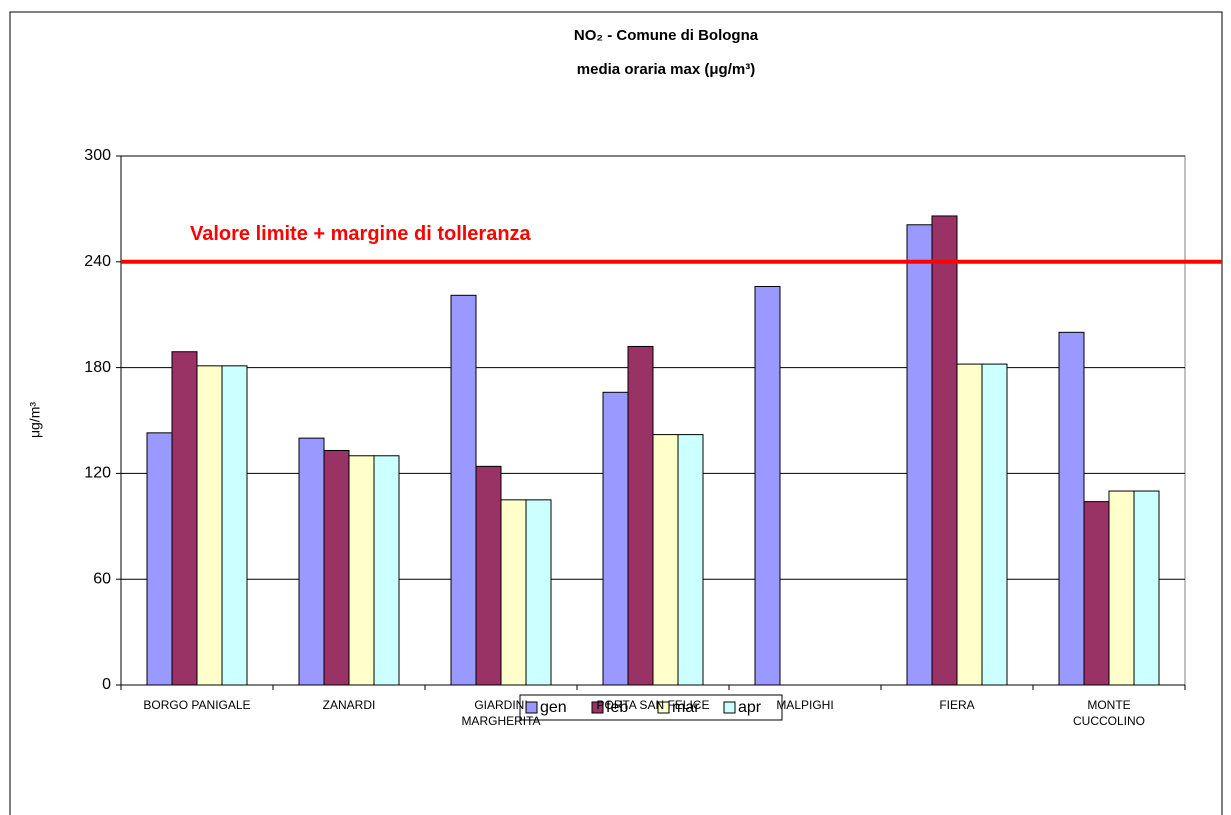 The height and width of the screenshot is (815, 1231). I want to click on limit-label: Valore limite + margine di tolleranza, so click(361, 234).